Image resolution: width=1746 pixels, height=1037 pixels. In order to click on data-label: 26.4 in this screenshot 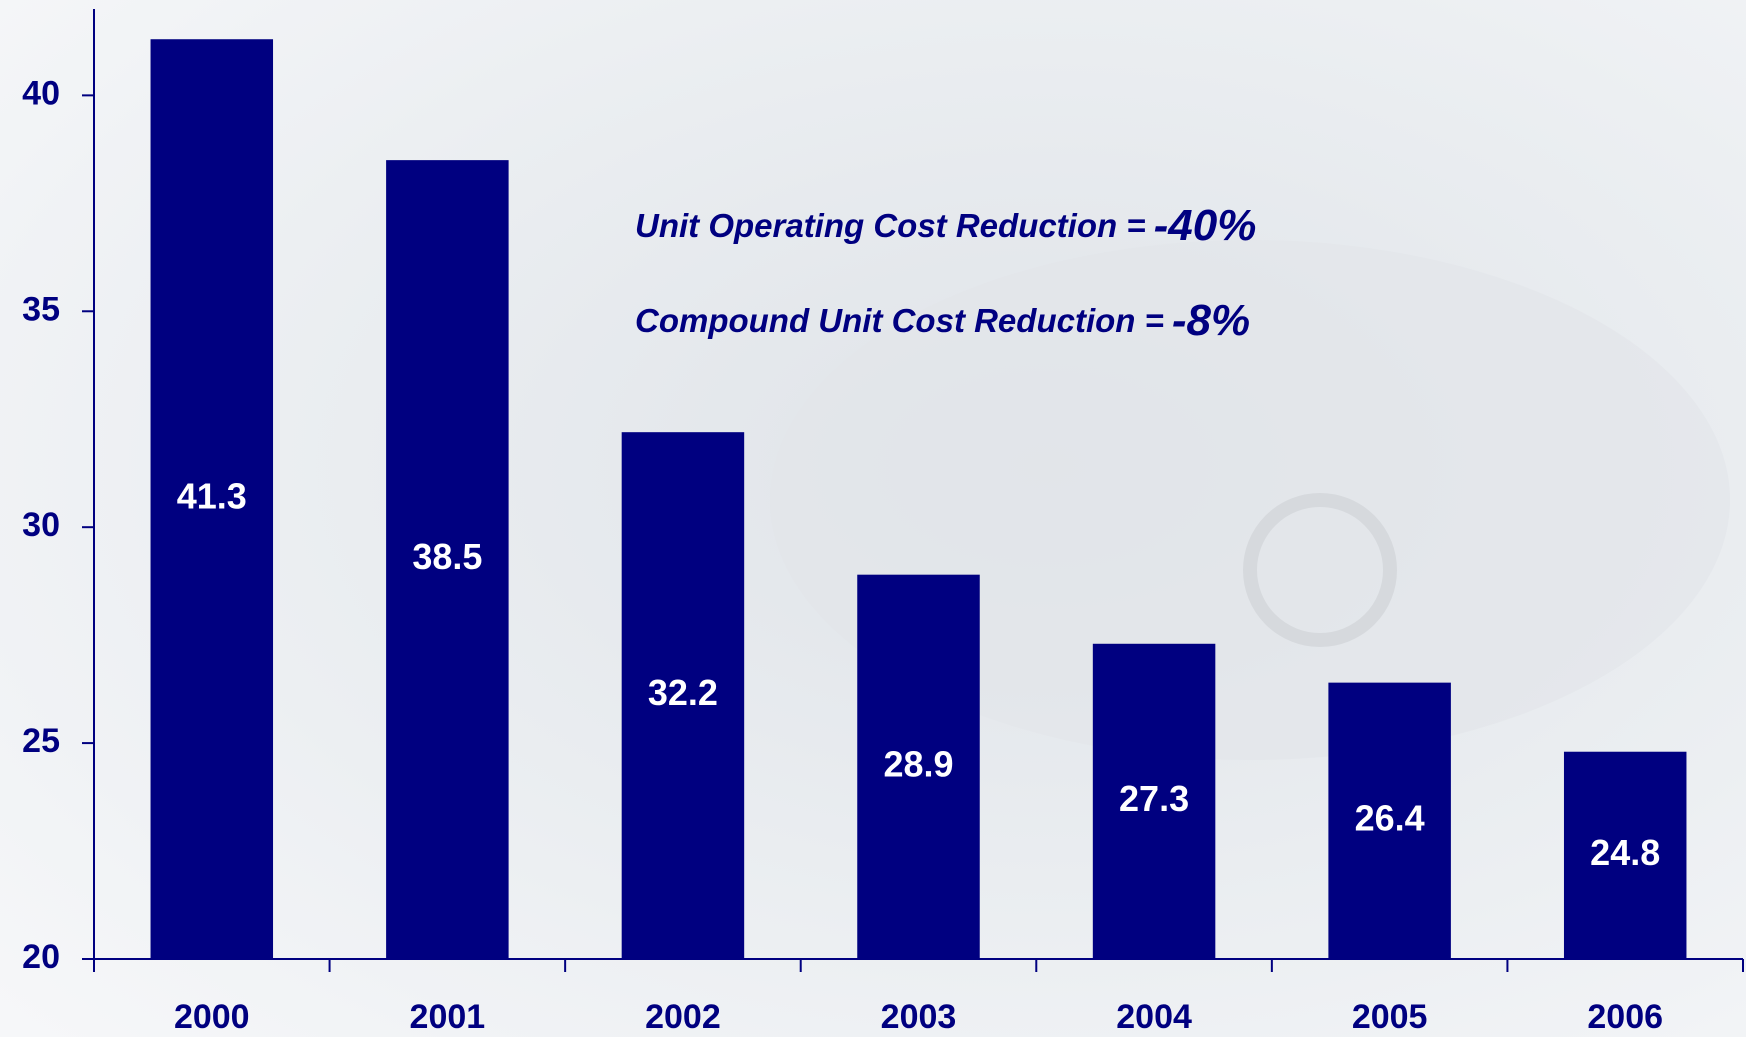, I will do `click(1390, 817)`.